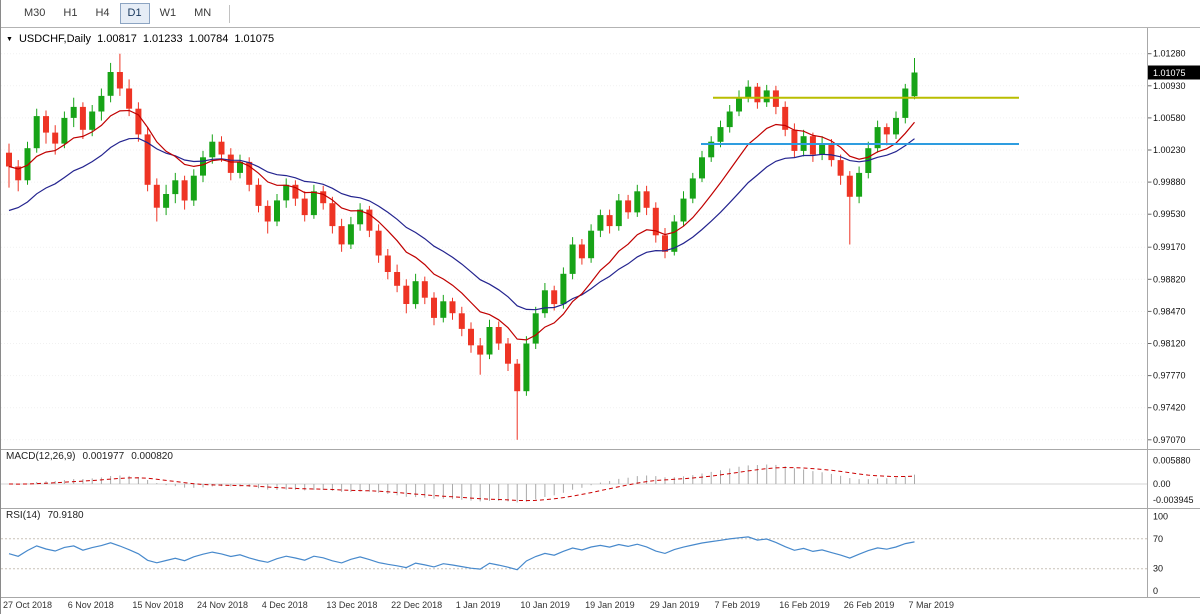  What do you see at coordinates (157, 605) in the screenshot?
I see `time-axis-label: 15 Nov 2018` at bounding box center [157, 605].